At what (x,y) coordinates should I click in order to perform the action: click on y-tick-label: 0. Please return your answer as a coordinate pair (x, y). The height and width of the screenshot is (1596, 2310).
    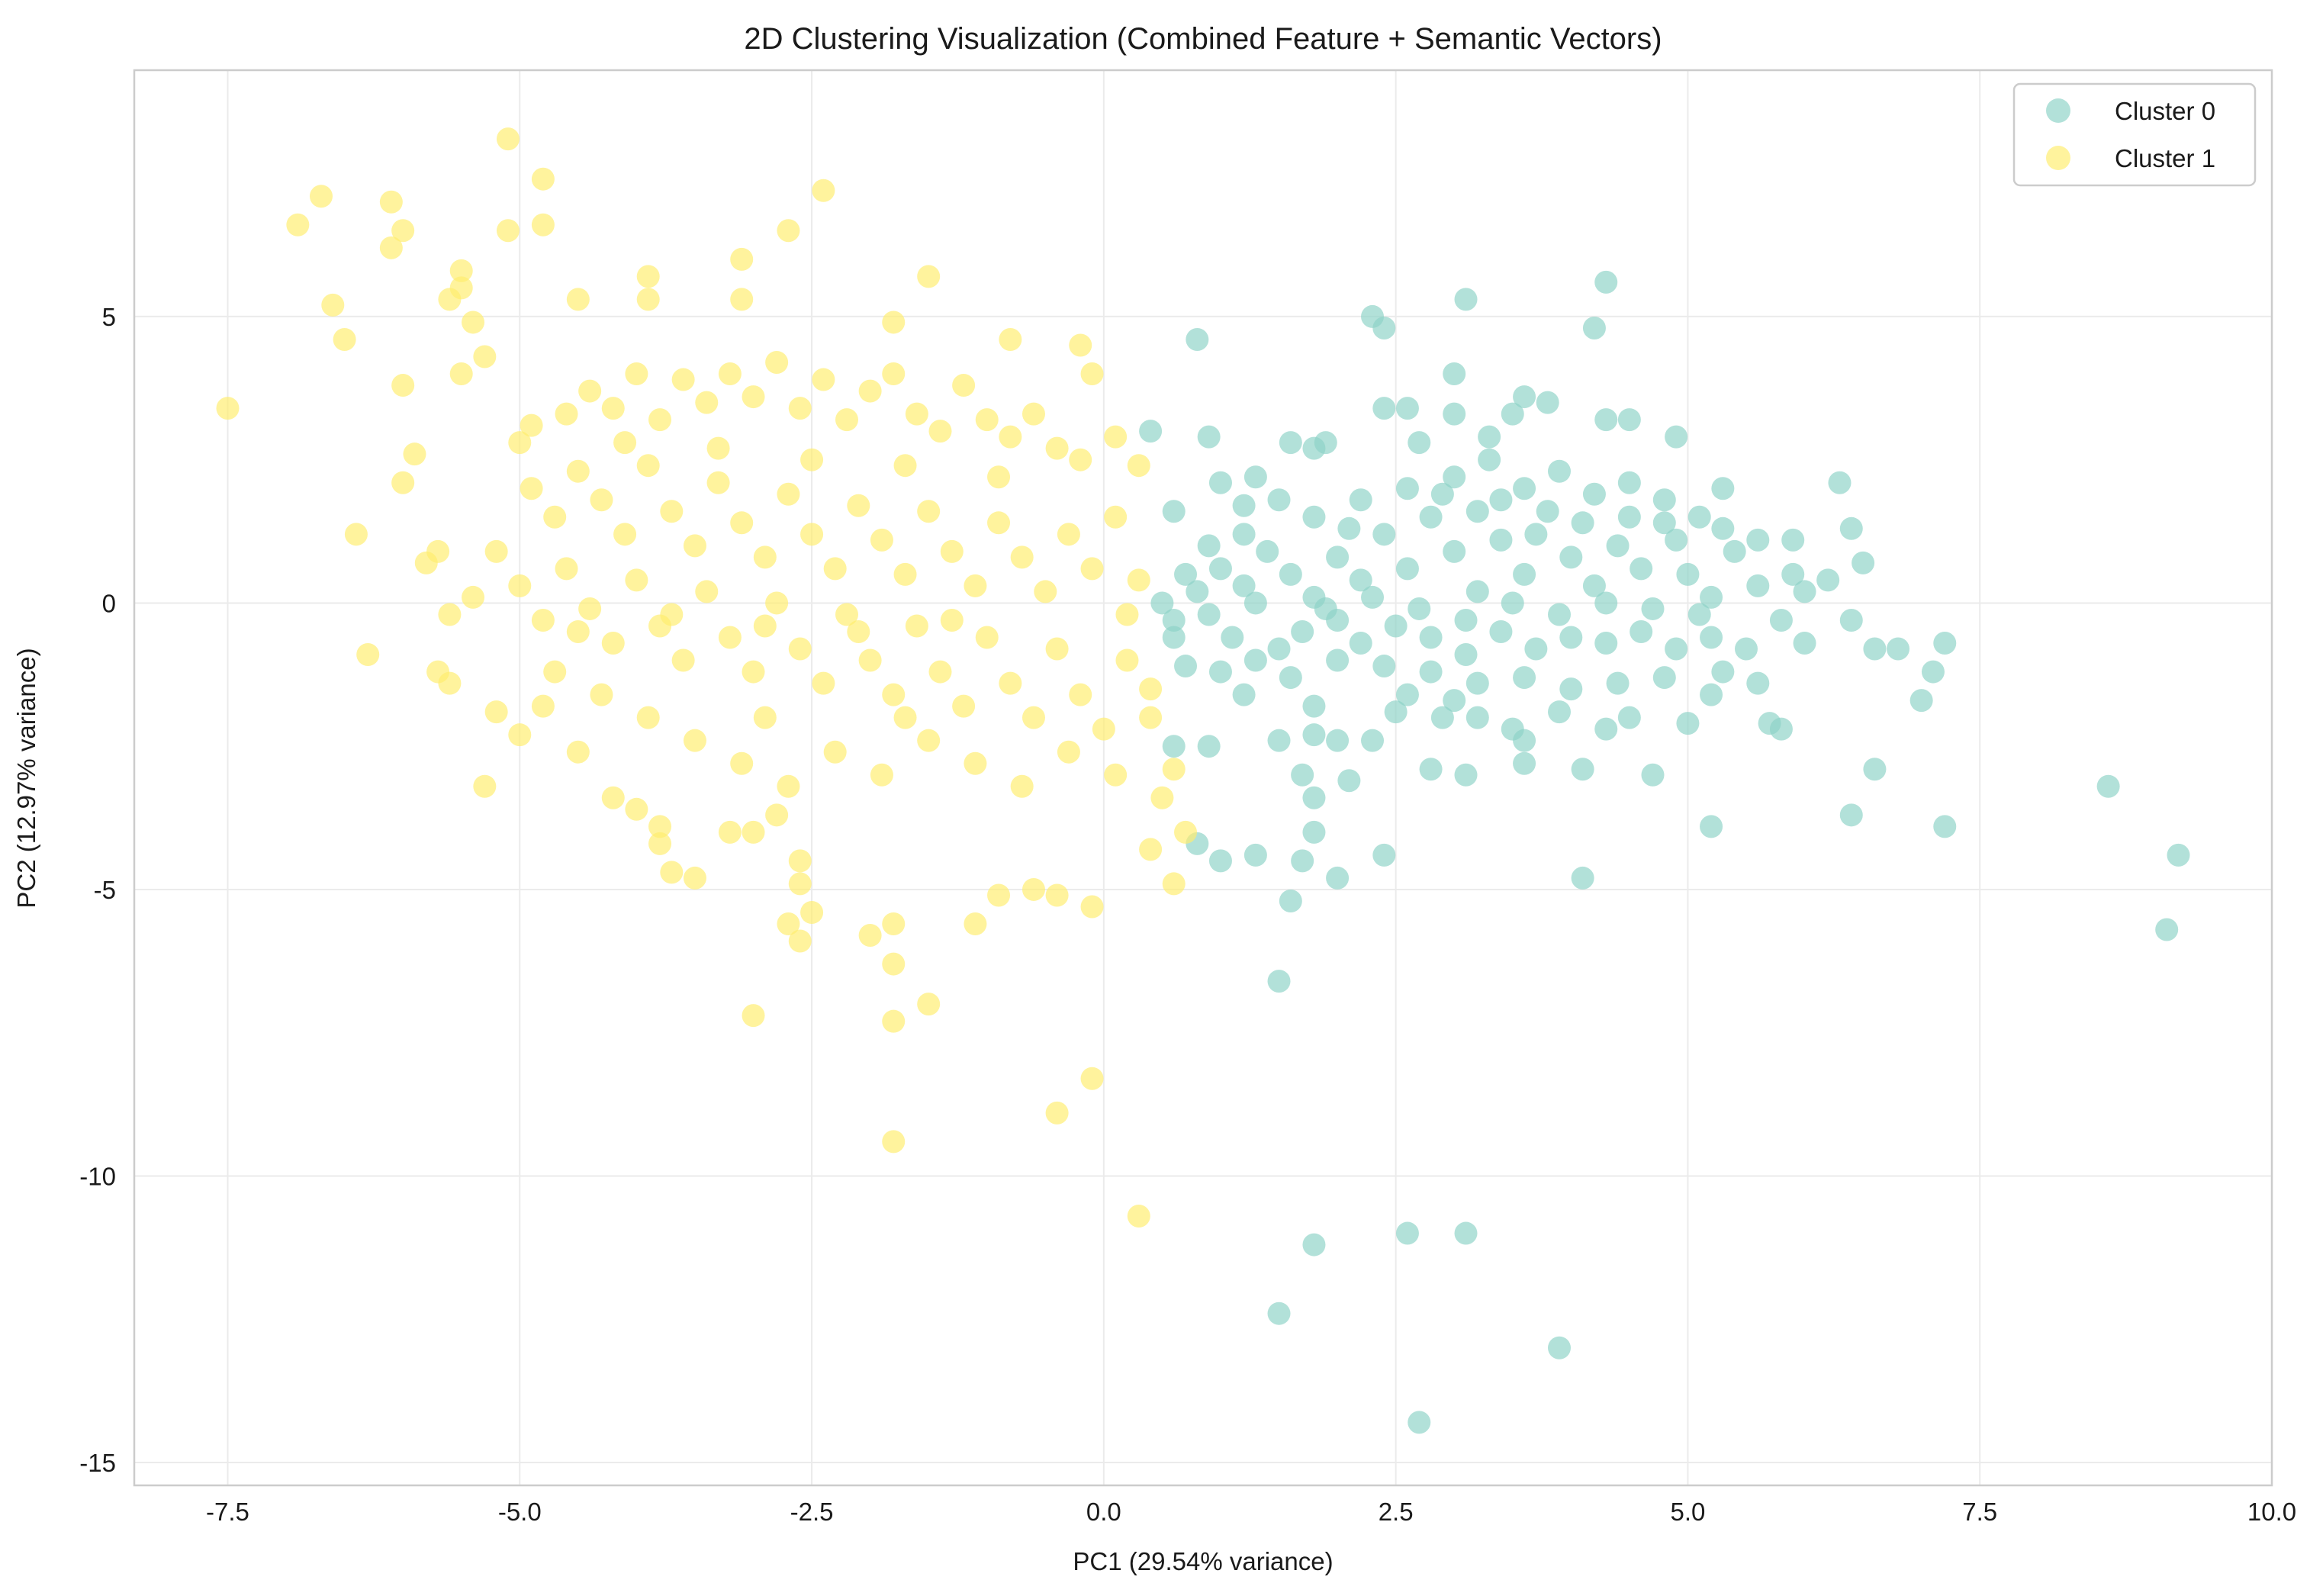
    Looking at the image, I should click on (109, 603).